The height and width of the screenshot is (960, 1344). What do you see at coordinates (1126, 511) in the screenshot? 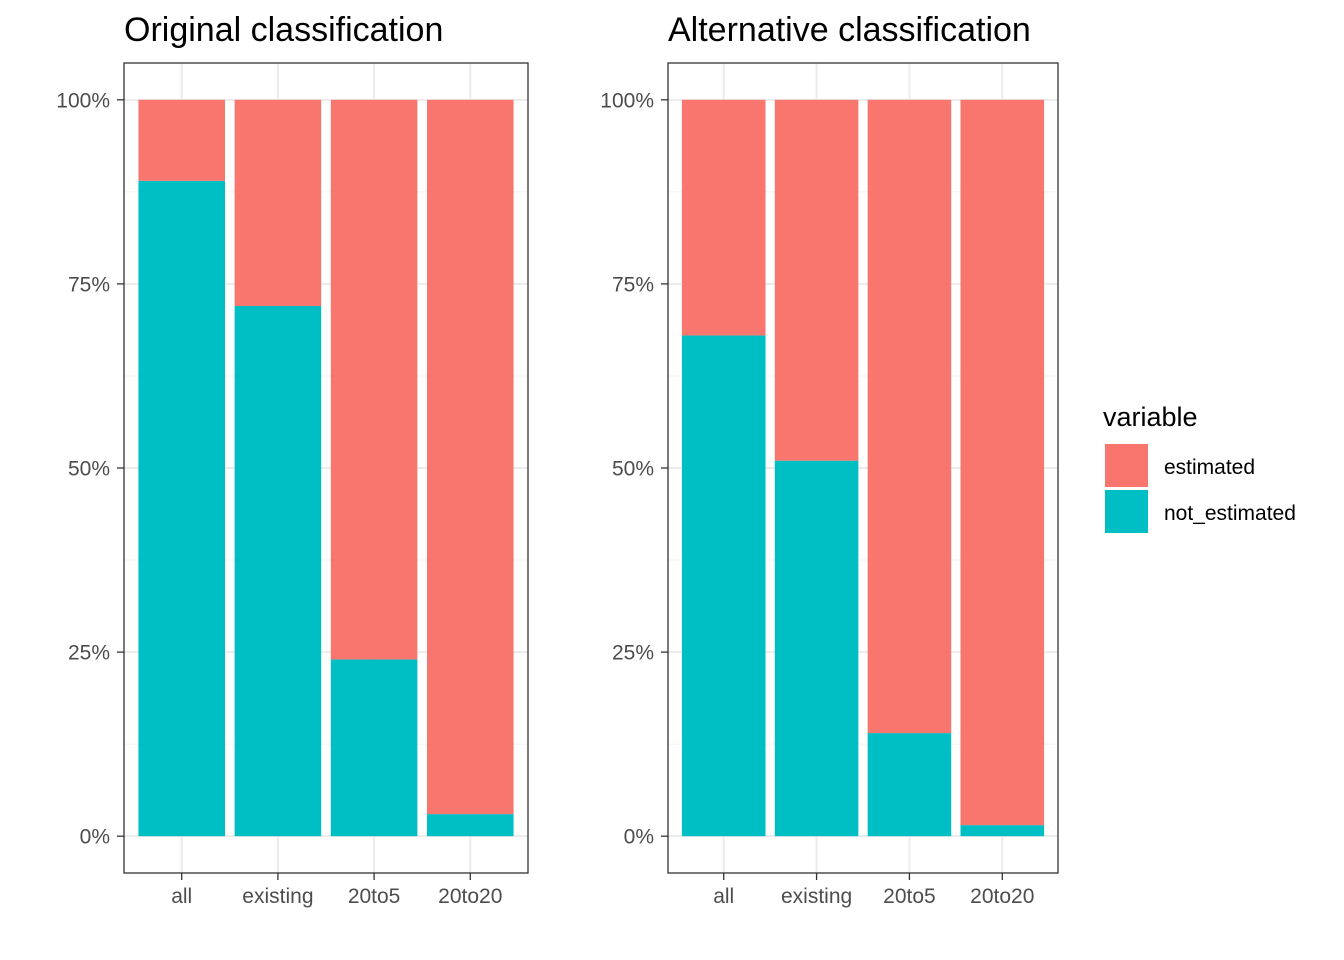
I see `legend-key-not_estimated` at bounding box center [1126, 511].